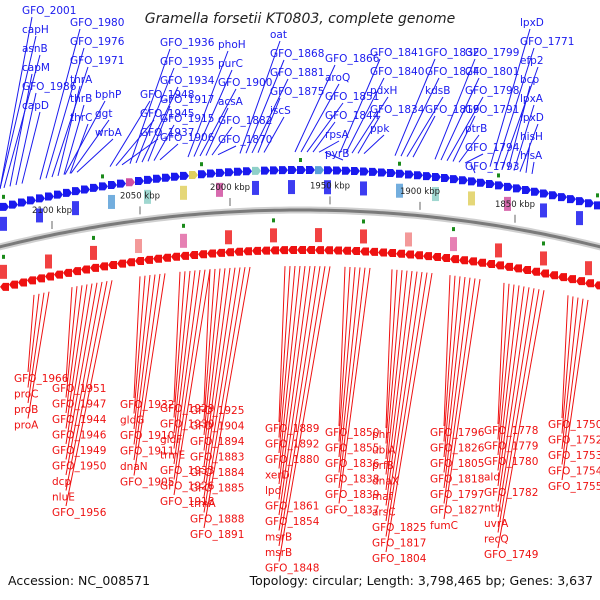 The height and width of the screenshot is (600, 600). I want to click on reverse-gene-label: GFO_1956, so click(79, 513).